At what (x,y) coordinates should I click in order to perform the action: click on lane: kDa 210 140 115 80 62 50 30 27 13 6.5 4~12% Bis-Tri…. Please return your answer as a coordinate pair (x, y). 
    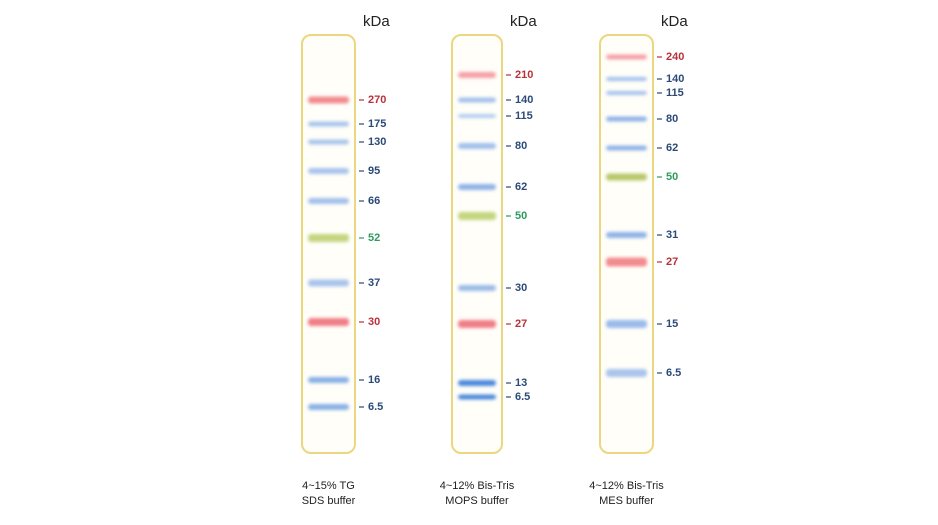
    Looking at the image, I should click on (489, 260).